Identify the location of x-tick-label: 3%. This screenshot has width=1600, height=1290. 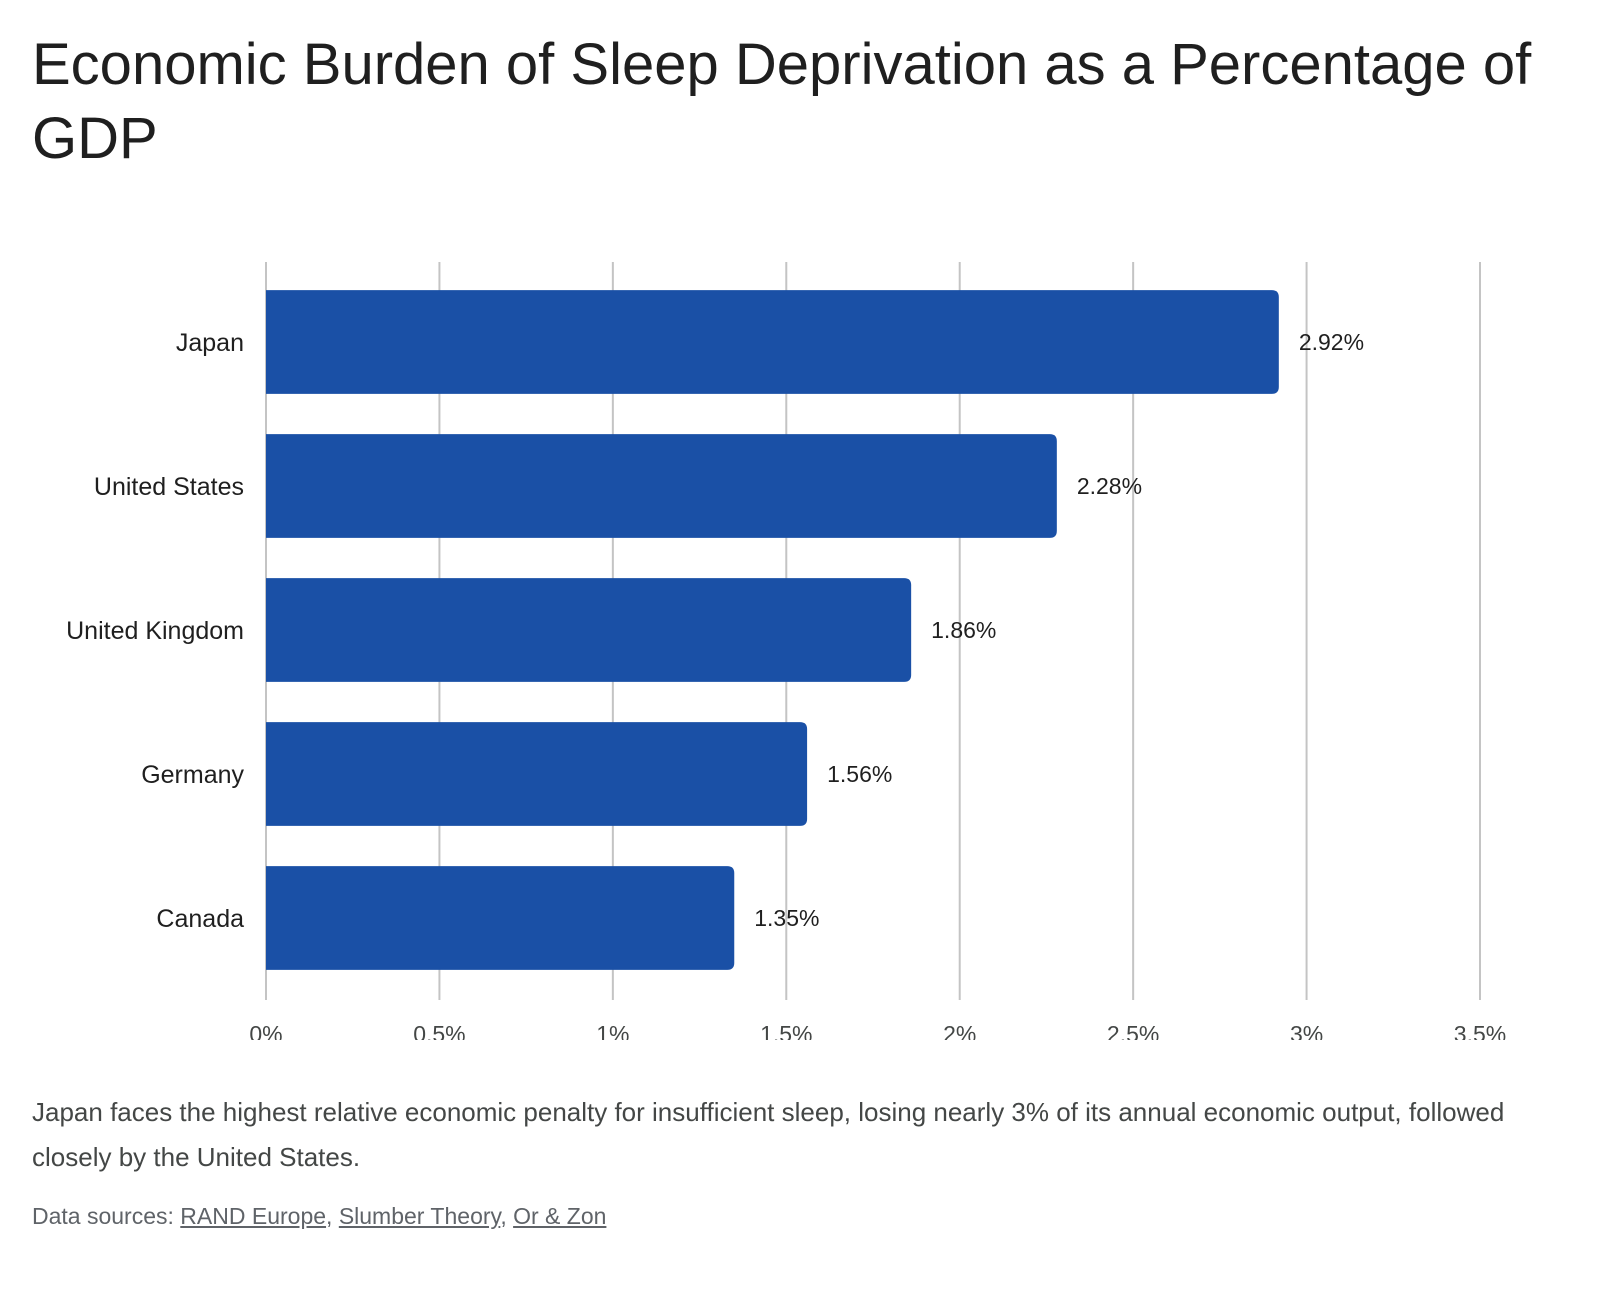
(1306, 1030).